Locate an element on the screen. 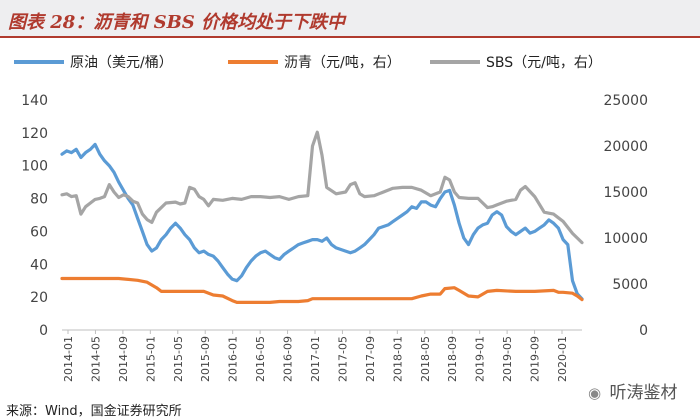 This screenshot has width=700, height=420. x-tick-label: 2017-09 is located at coordinates (370, 359).